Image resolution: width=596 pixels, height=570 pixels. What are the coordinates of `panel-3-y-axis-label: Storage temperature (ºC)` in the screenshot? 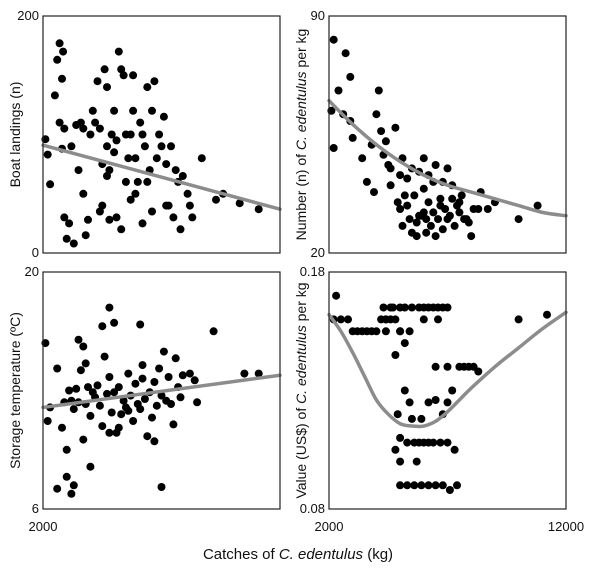 It's located at (15, 390).